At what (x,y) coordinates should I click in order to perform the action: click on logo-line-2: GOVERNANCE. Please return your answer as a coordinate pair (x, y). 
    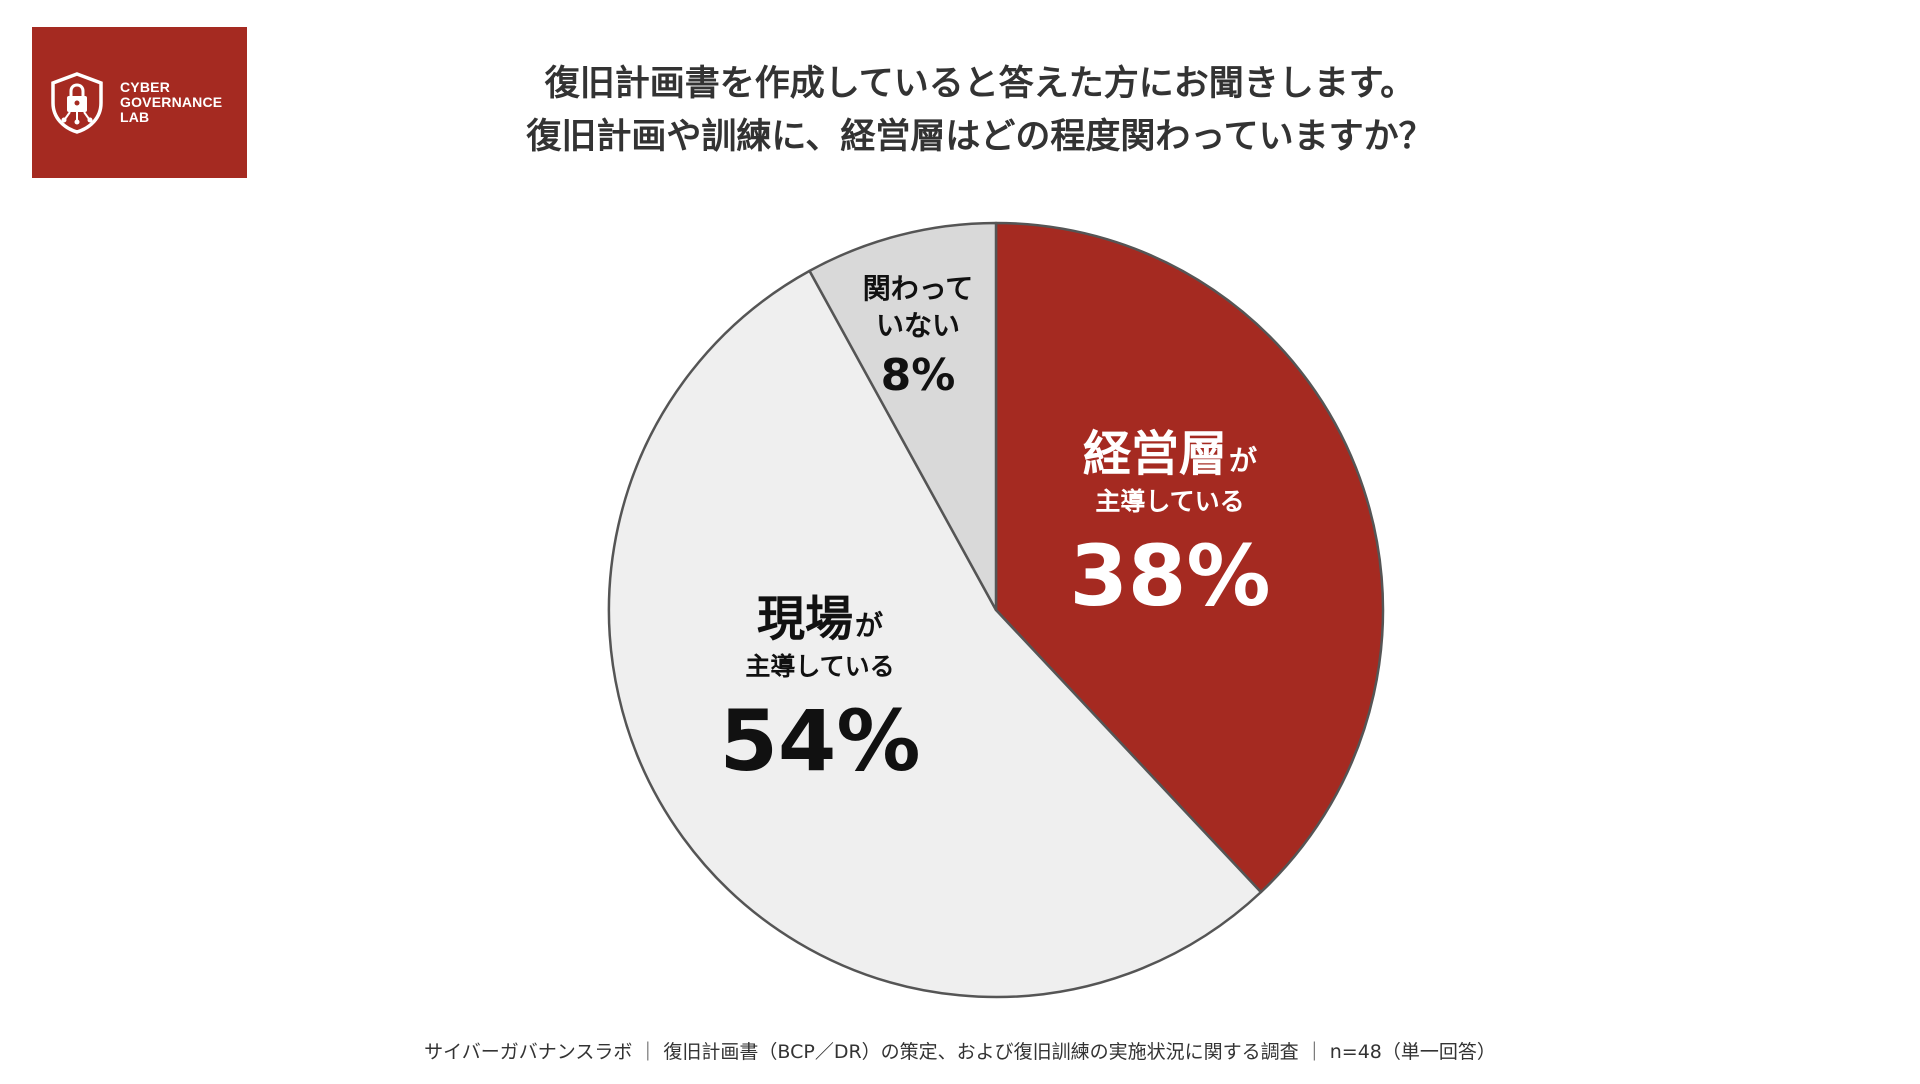
    Looking at the image, I should click on (171, 102).